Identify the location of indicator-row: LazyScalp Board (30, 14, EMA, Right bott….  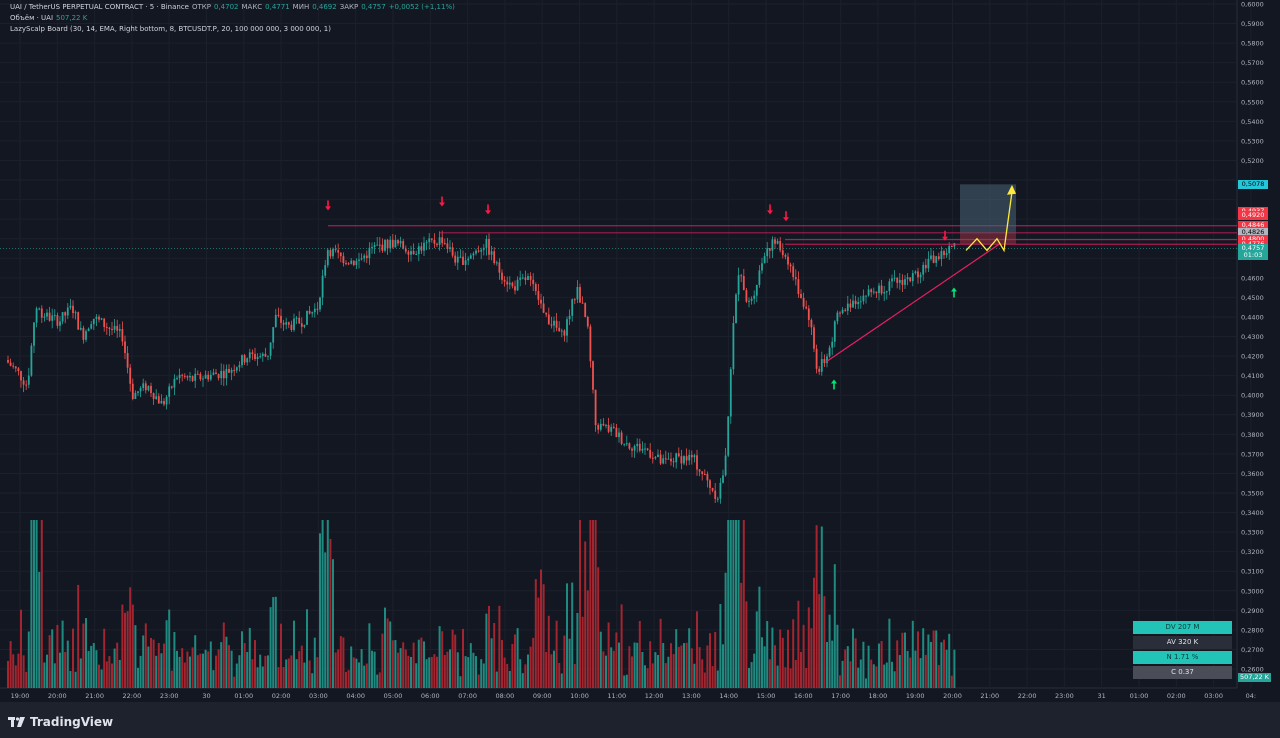
(232, 29).